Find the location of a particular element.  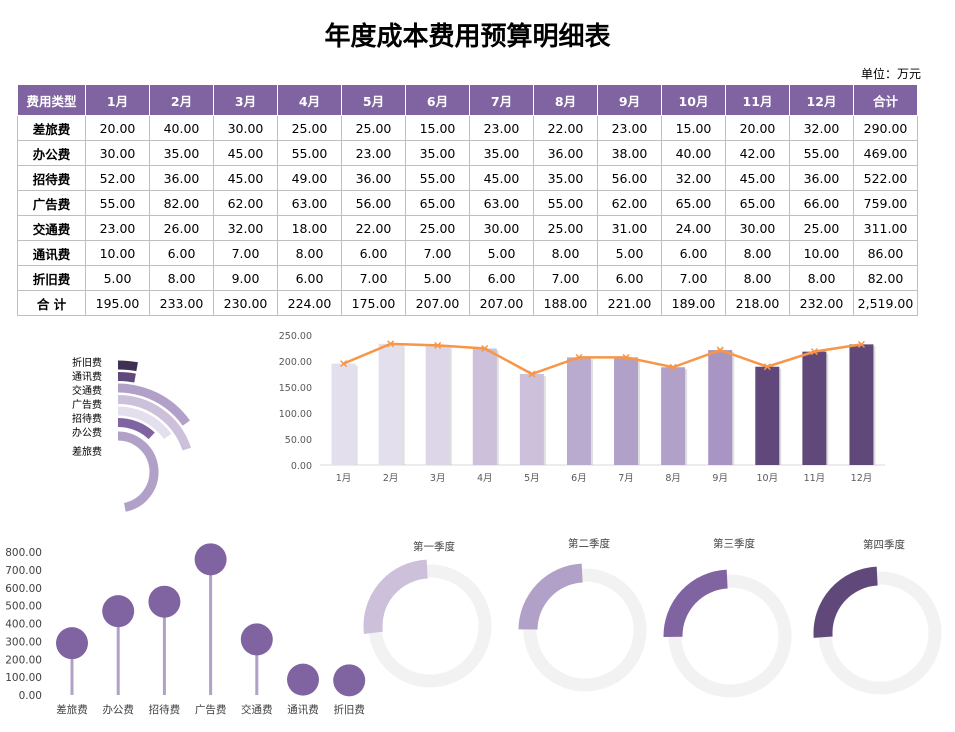

table-cell: 45.00 is located at coordinates (245, 178).